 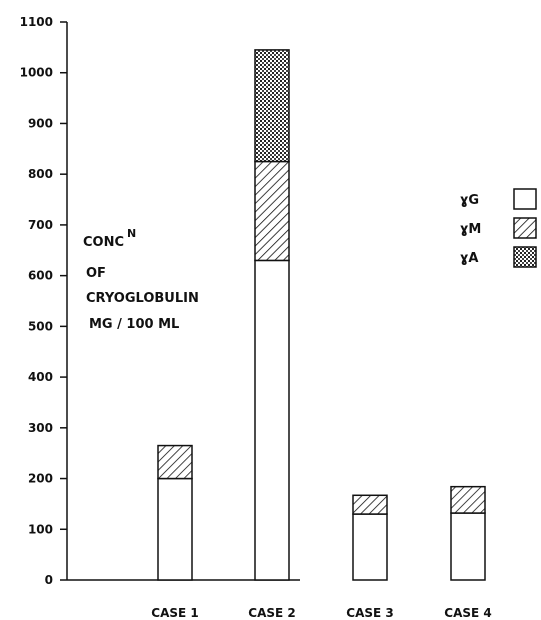 I want to click on x-tick-label: CASE 3, so click(x=369, y=613).